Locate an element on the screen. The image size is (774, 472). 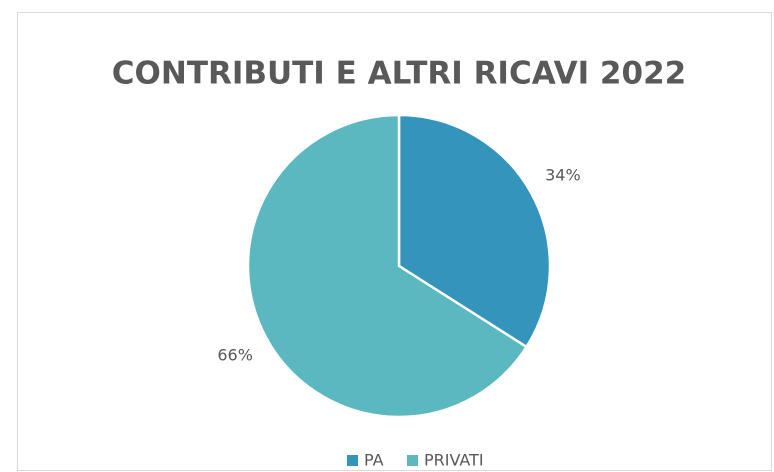
legend-label: PA is located at coordinates (374, 460).